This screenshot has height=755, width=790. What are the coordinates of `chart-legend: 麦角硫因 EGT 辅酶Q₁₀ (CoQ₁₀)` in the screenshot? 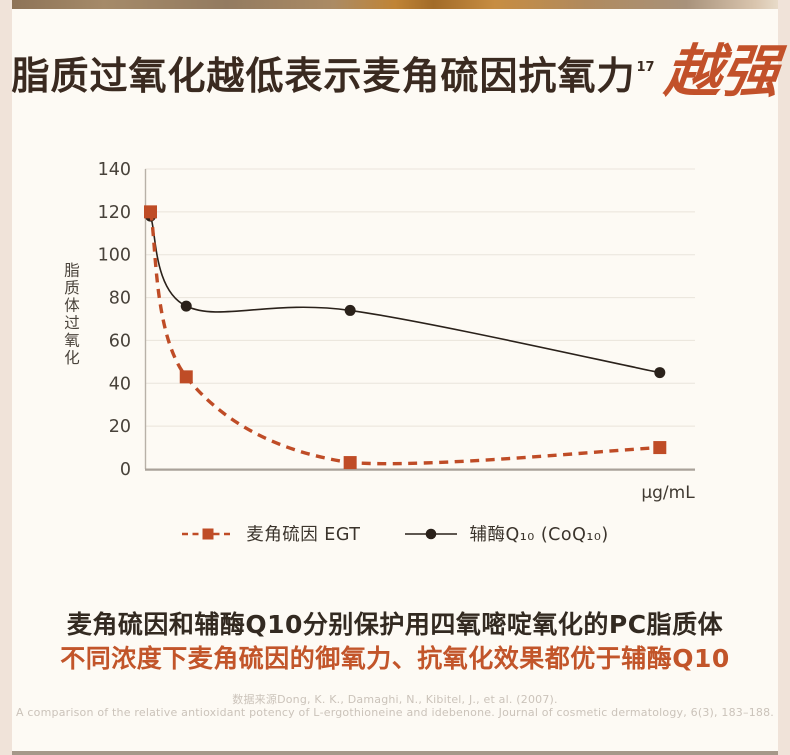 It's located at (395, 533).